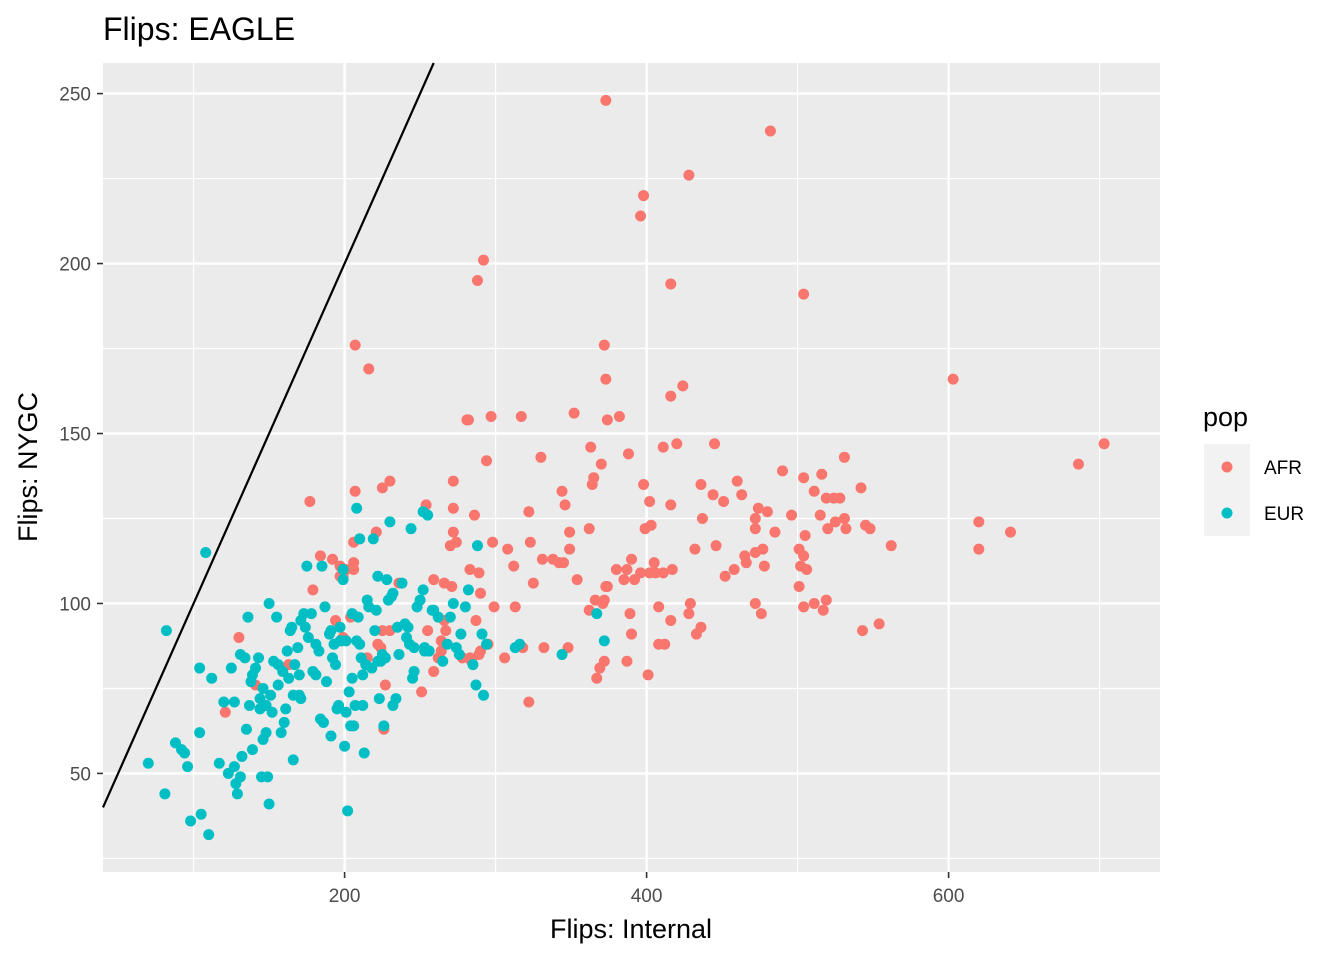  I want to click on legend-title: pop, so click(1225, 417).